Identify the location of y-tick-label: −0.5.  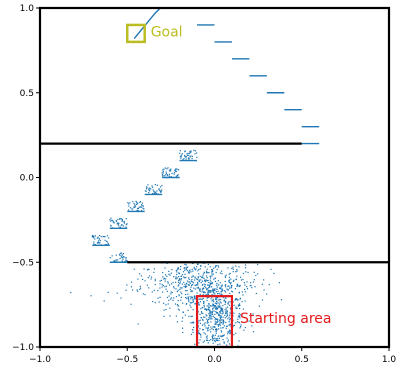
(23, 263).